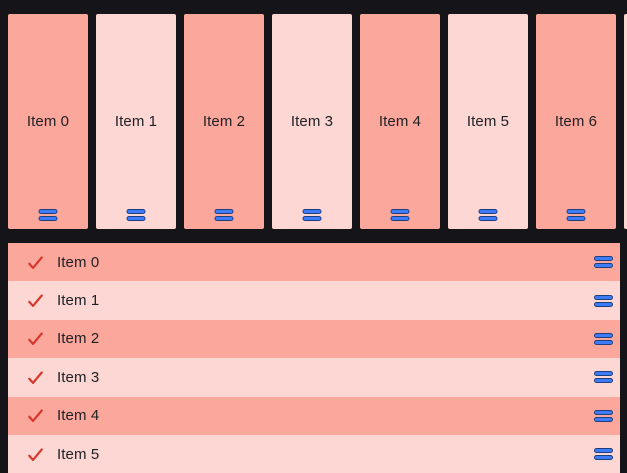  What do you see at coordinates (78, 339) in the screenshot?
I see `list-item-label: Item 2` at bounding box center [78, 339].